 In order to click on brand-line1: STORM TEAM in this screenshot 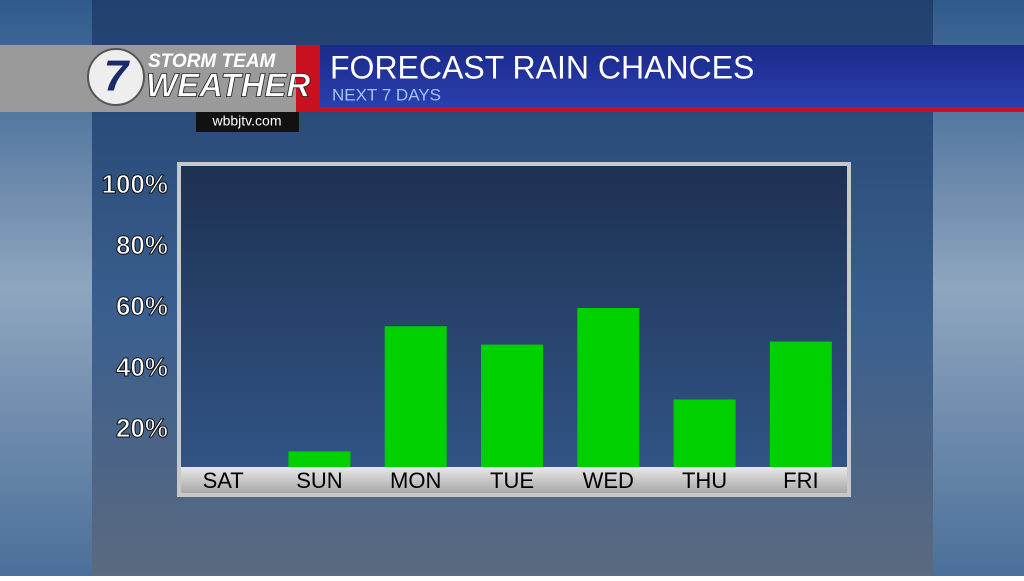, I will do `click(212, 61)`.